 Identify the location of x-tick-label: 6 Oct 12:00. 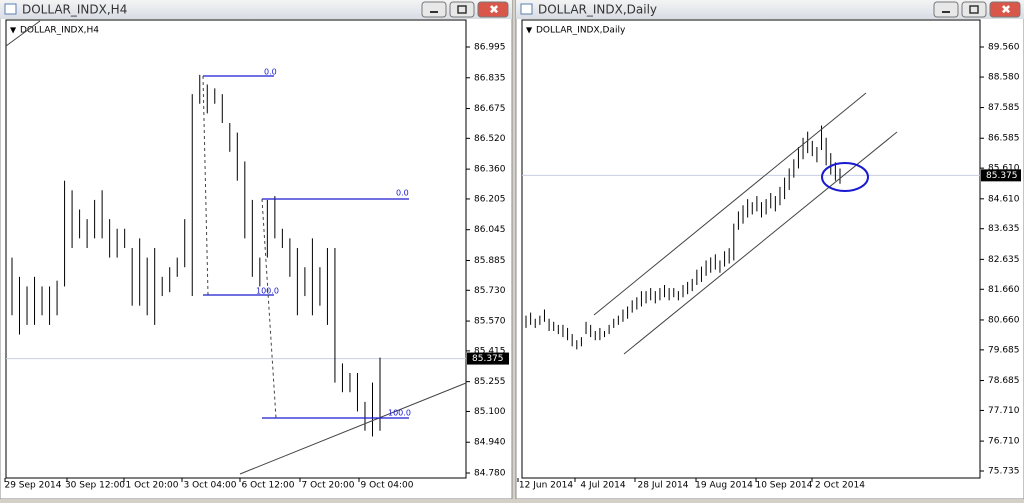
(268, 486).